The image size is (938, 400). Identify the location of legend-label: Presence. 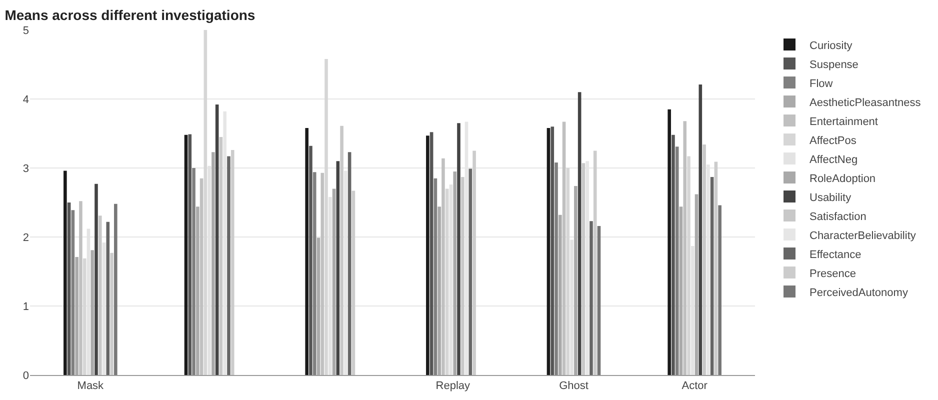
(833, 274).